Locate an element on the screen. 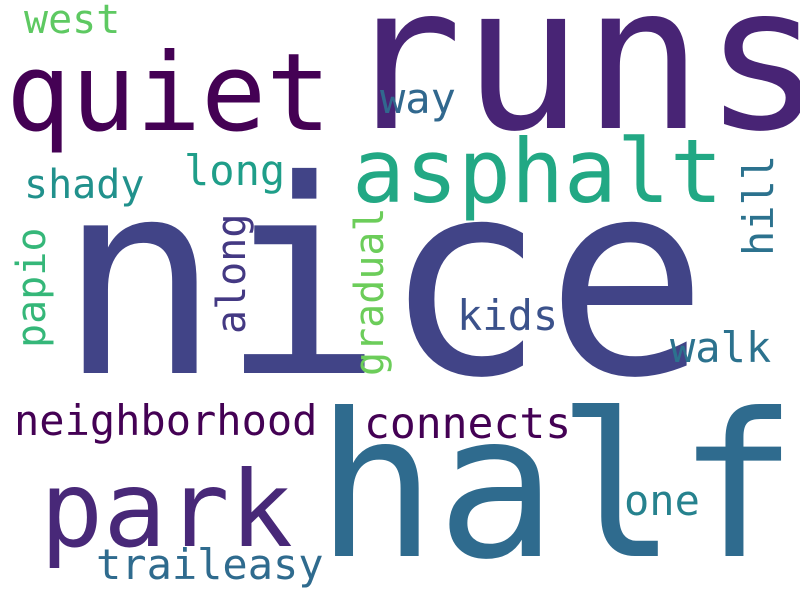 The image size is (800, 600). word-quiet: quiet is located at coordinates (169, 93).